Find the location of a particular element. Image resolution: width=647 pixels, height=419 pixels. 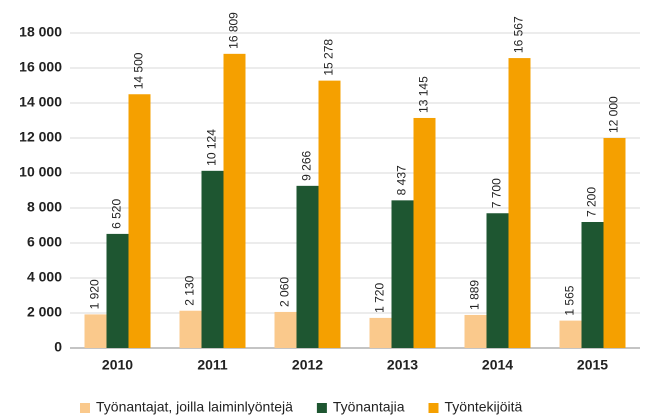

value-label: 10 124 is located at coordinates (212, 147).